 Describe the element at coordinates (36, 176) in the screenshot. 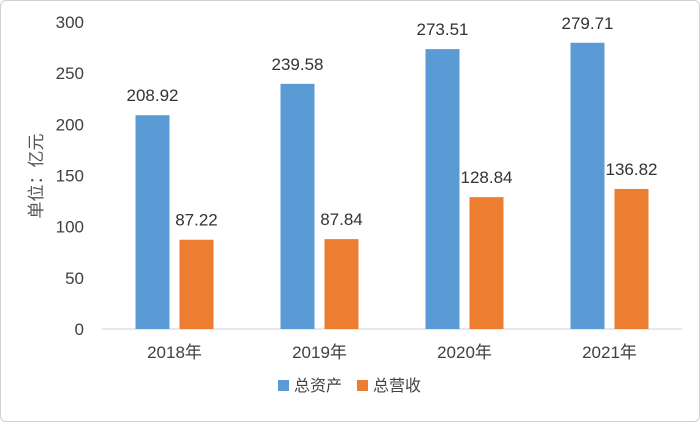

I see `y-axis-label: 单位：亿元` at that location.